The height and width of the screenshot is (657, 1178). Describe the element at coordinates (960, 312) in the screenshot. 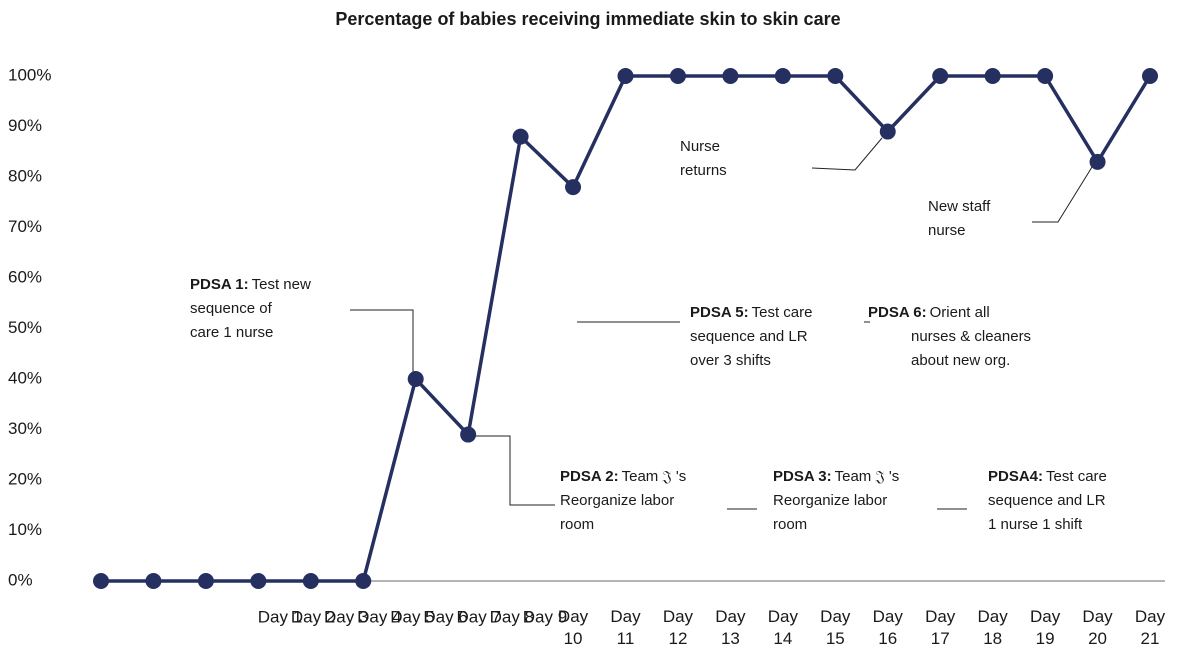

I see `annotation-line: Orient all` at that location.